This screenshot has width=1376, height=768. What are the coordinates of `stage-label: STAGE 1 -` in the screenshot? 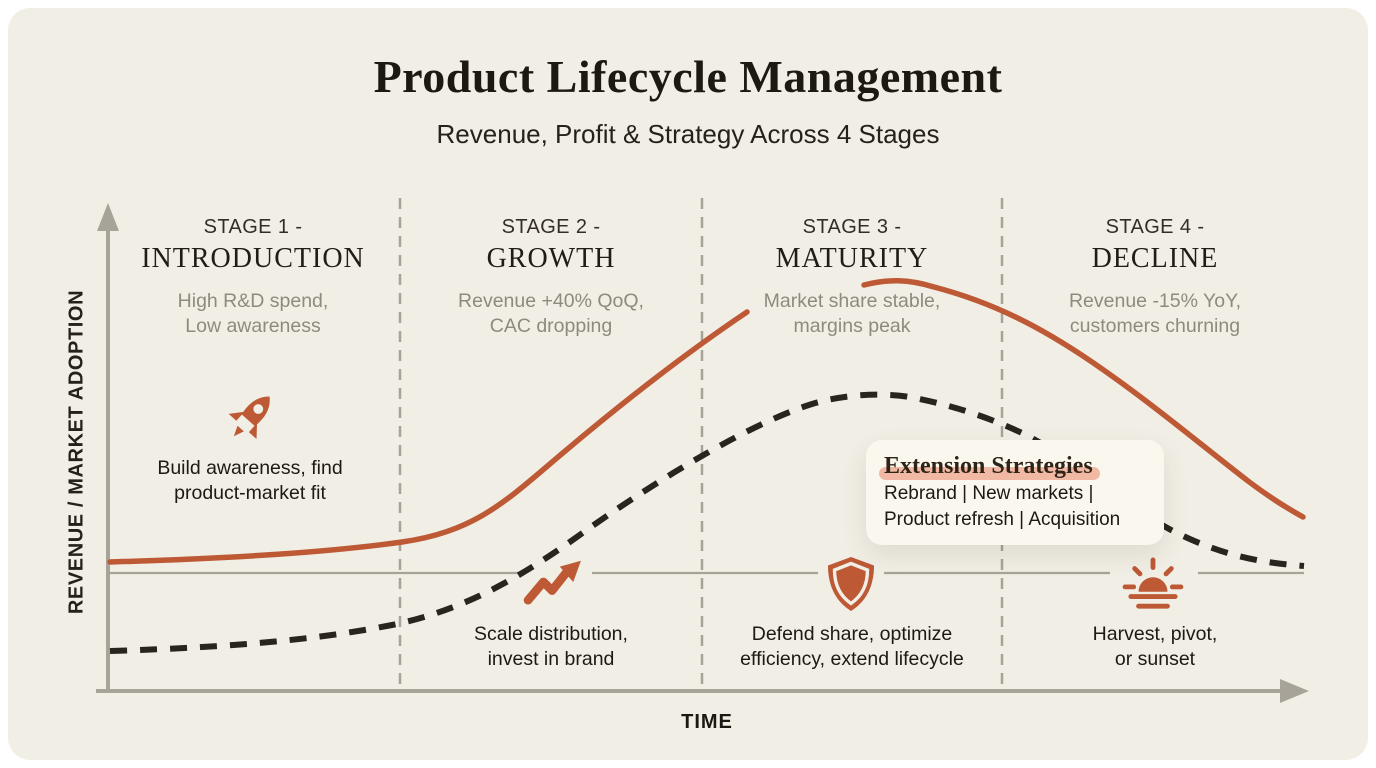 It's located at (253, 227).